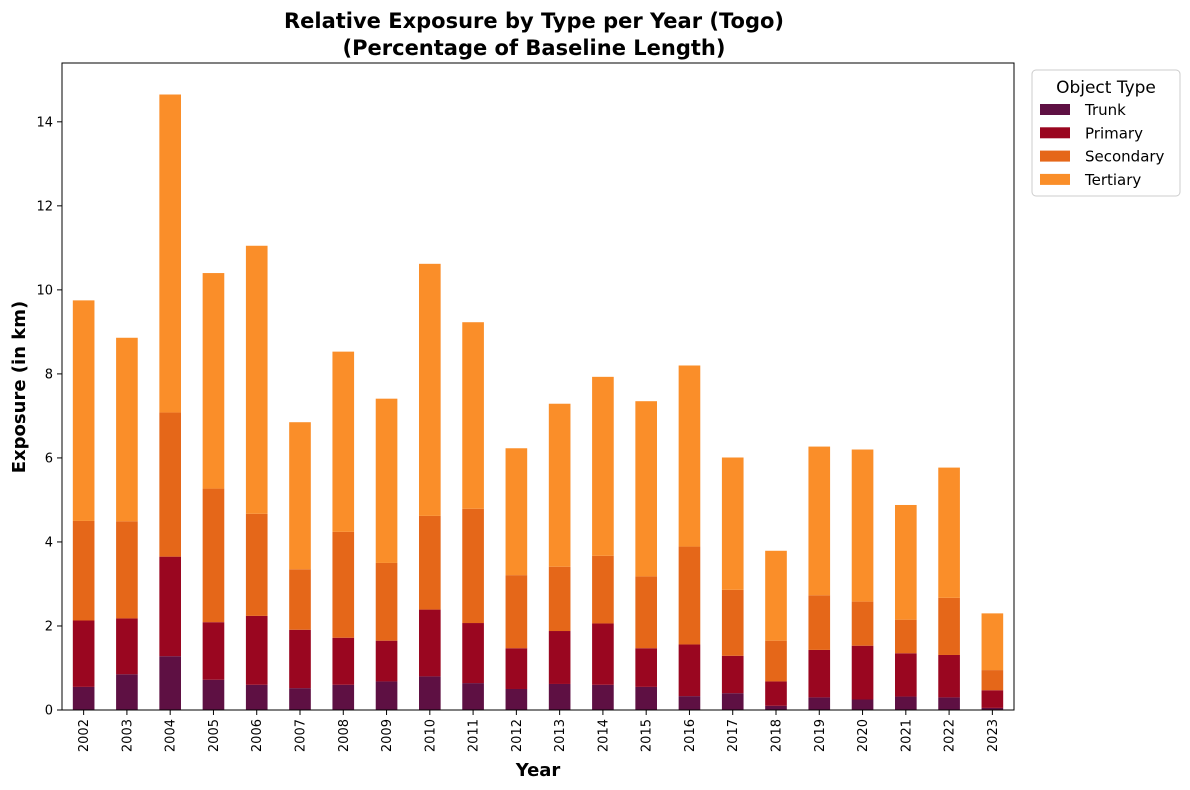  What do you see at coordinates (992, 708) in the screenshot?
I see `bar-trunk-2023` at bounding box center [992, 708].